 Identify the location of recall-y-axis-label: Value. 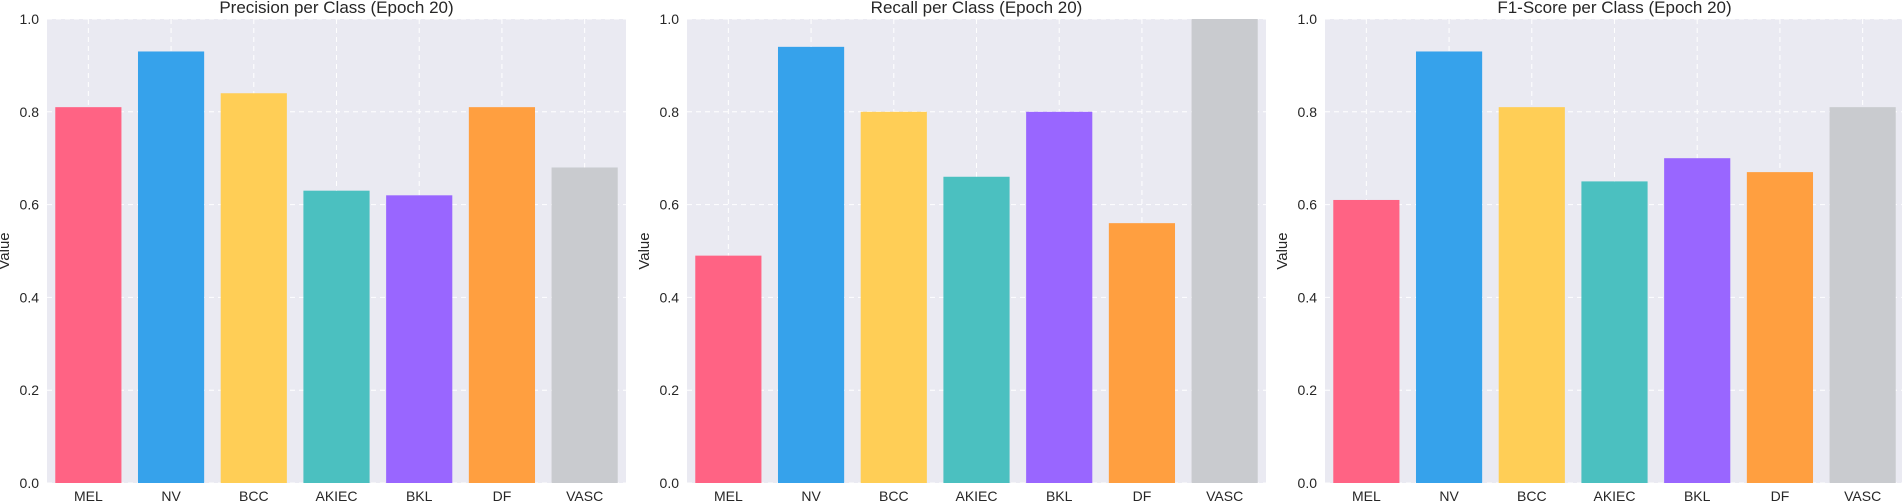
(644, 250).